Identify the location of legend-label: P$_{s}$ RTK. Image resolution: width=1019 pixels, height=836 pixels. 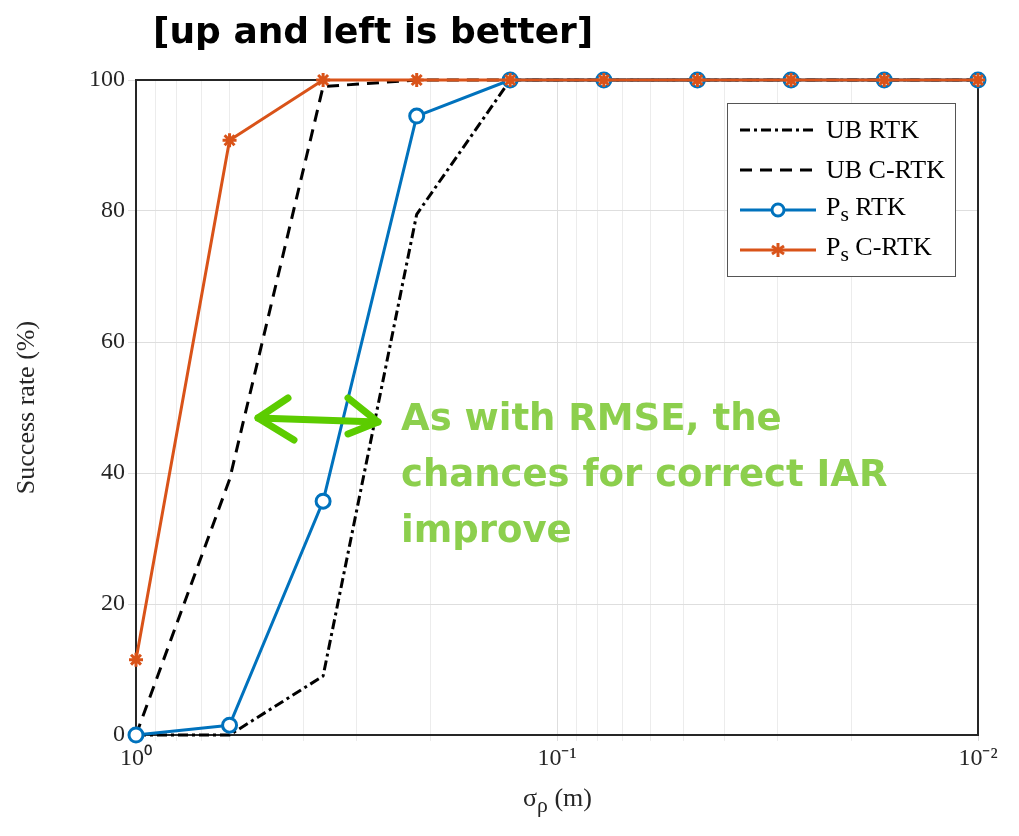
(865, 210).